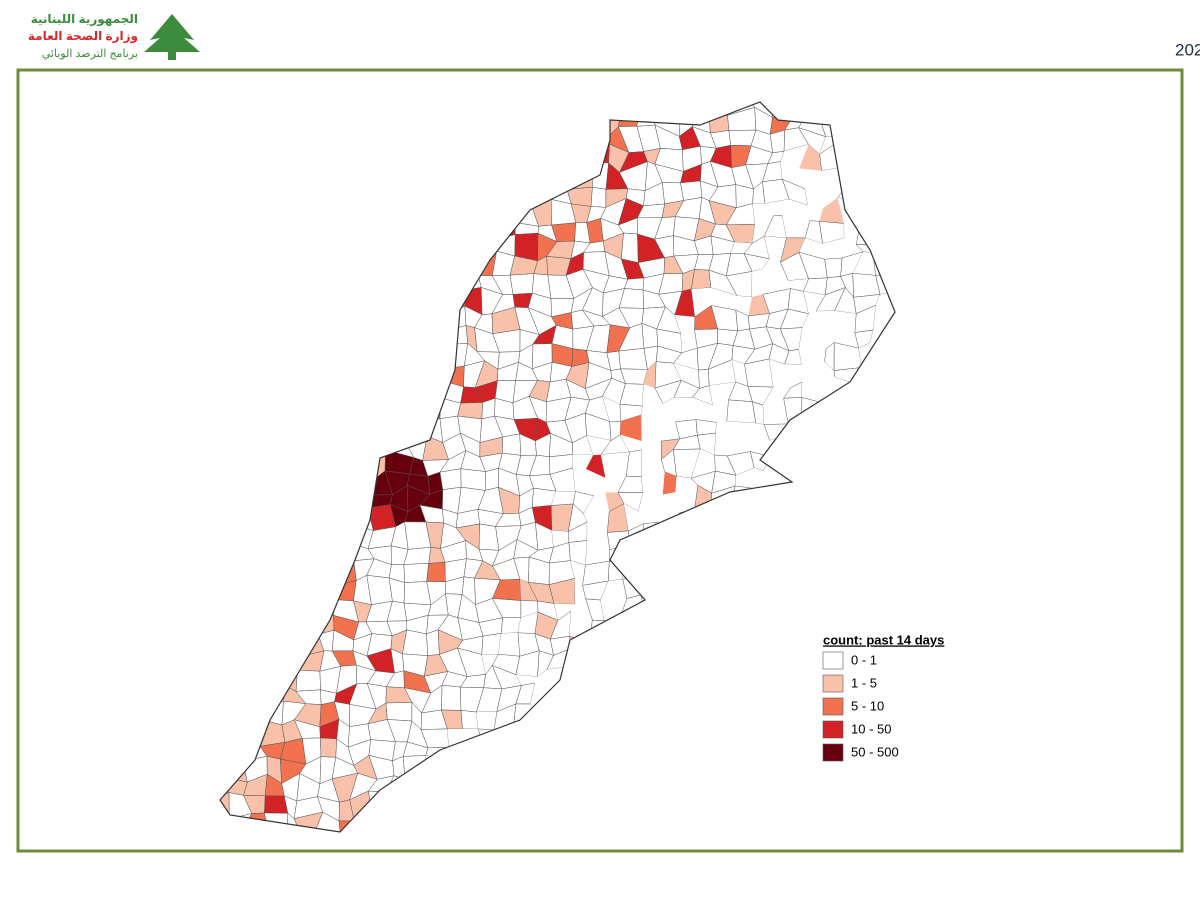 The height and width of the screenshot is (900, 1200). Describe the element at coordinates (172, 37) in the screenshot. I see `cedar-icon` at that location.